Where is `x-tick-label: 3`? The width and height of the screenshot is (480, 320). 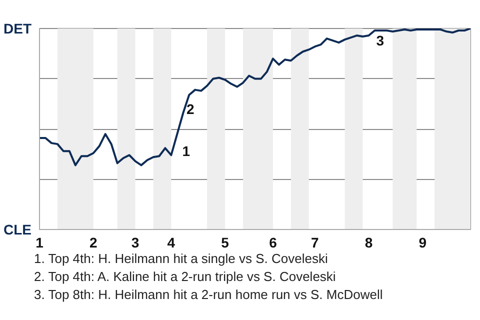
x-tick-label: 3 is located at coordinates (135, 242).